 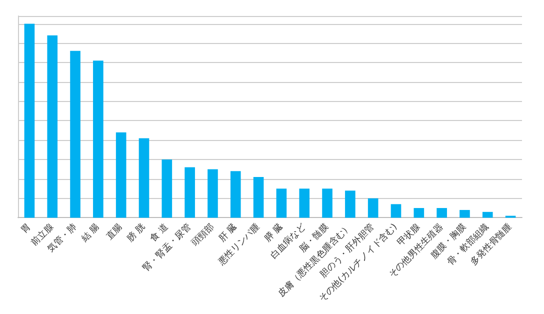 What do you see at coordinates (114, 231) in the screenshot?
I see `x-tick-label: 直腸` at bounding box center [114, 231].